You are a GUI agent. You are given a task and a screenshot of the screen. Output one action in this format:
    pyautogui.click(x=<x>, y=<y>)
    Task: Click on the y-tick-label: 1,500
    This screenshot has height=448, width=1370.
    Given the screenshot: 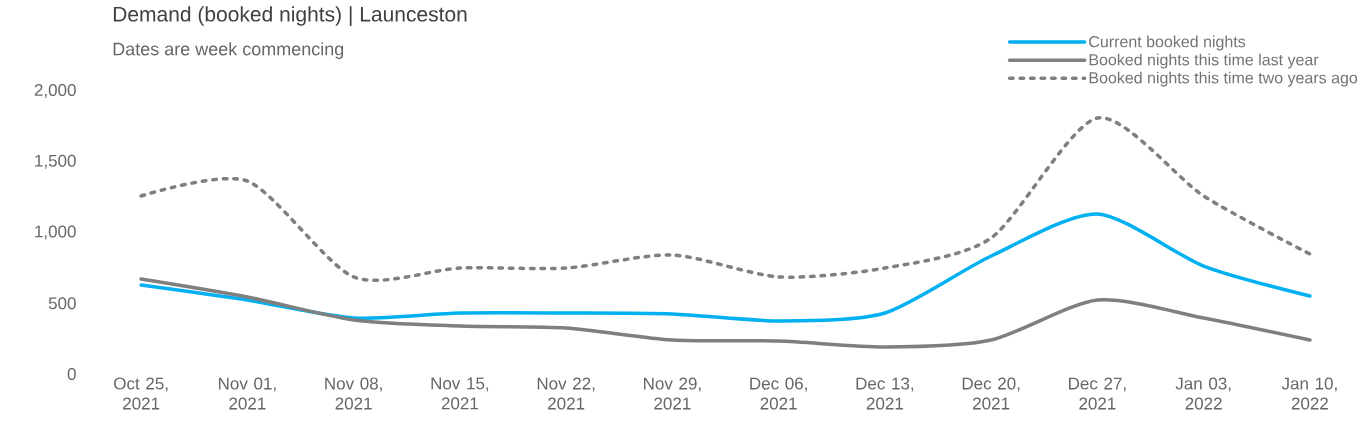 What is the action you would take?
    pyautogui.click(x=55, y=161)
    